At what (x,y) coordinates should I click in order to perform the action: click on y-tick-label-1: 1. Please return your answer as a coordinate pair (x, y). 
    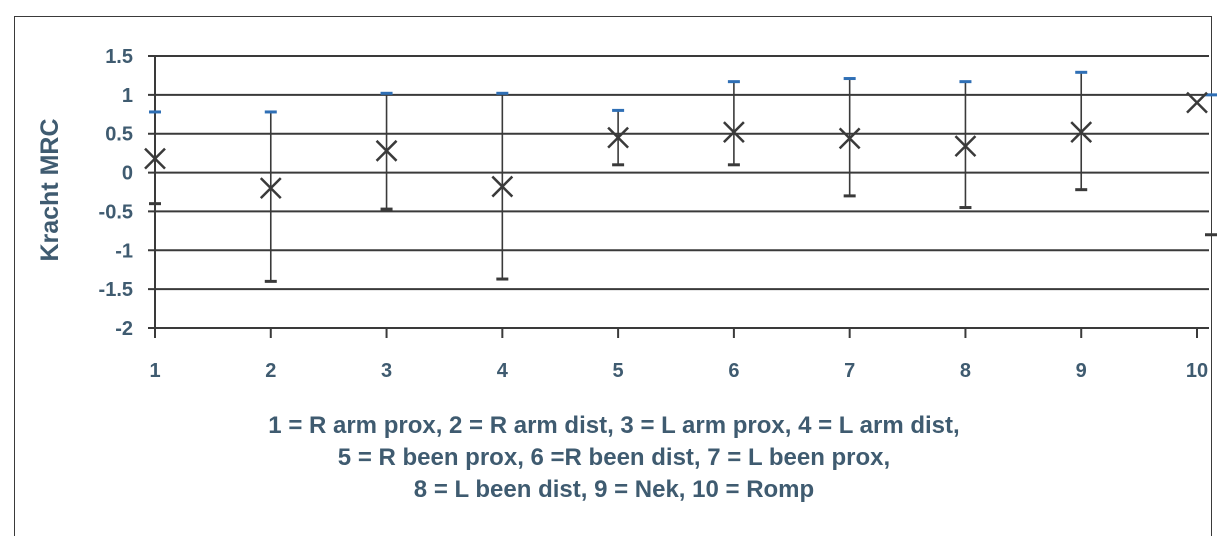
    Looking at the image, I should click on (127, 96).